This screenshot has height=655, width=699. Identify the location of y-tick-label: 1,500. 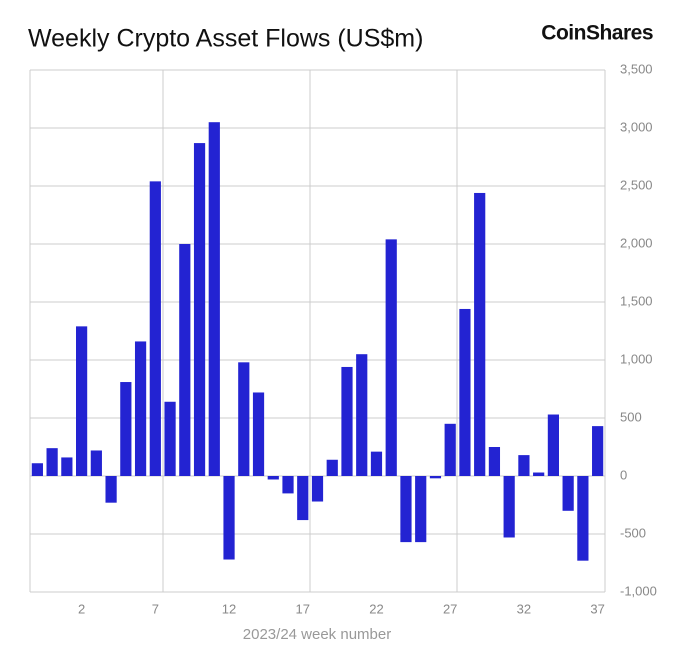
(636, 300).